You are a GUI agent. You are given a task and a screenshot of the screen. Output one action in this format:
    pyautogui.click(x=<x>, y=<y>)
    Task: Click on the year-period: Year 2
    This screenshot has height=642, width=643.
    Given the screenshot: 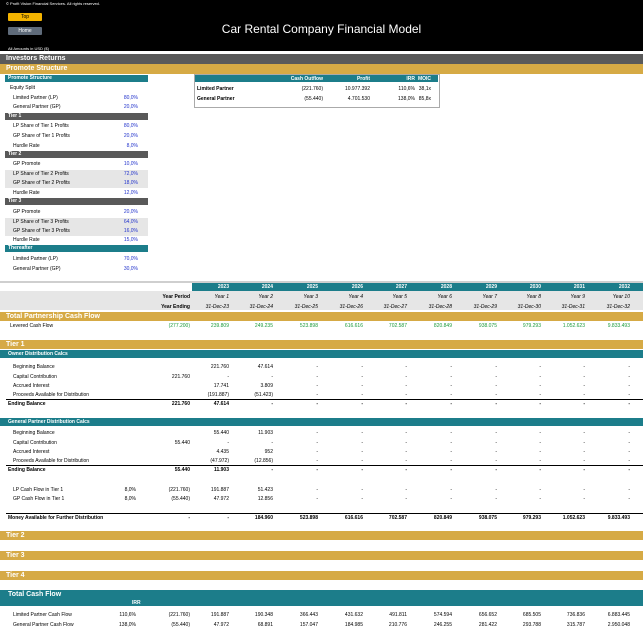 What is the action you would take?
    pyautogui.click(x=265, y=297)
    